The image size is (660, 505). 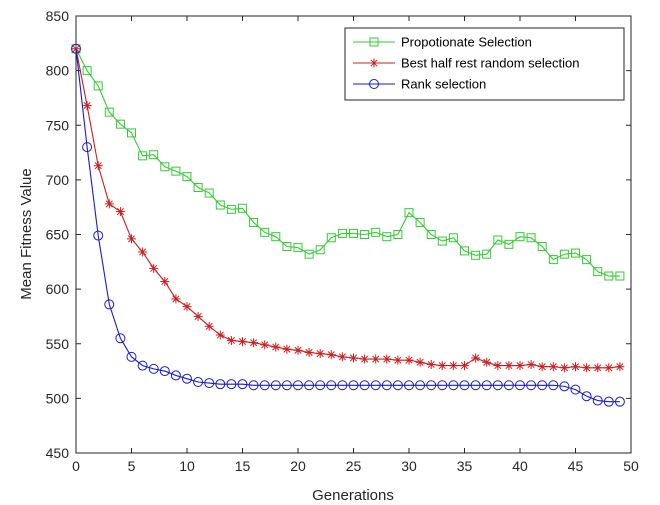 I want to click on legend-entry-label: Rank selection, so click(x=443, y=84).